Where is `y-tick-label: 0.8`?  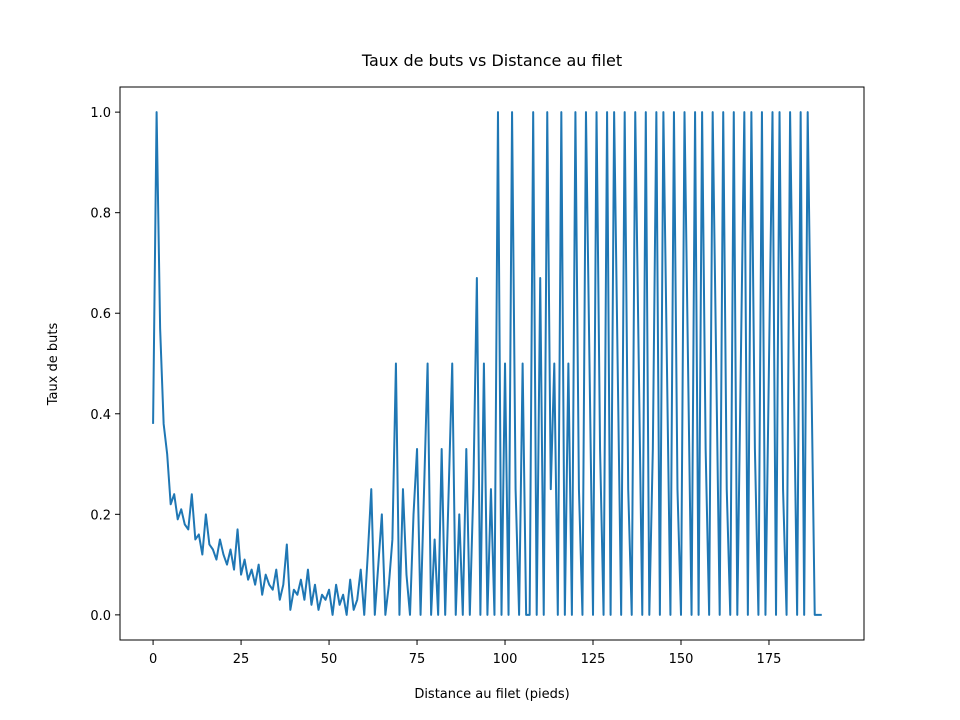
y-tick-label: 0.8 is located at coordinates (100, 214).